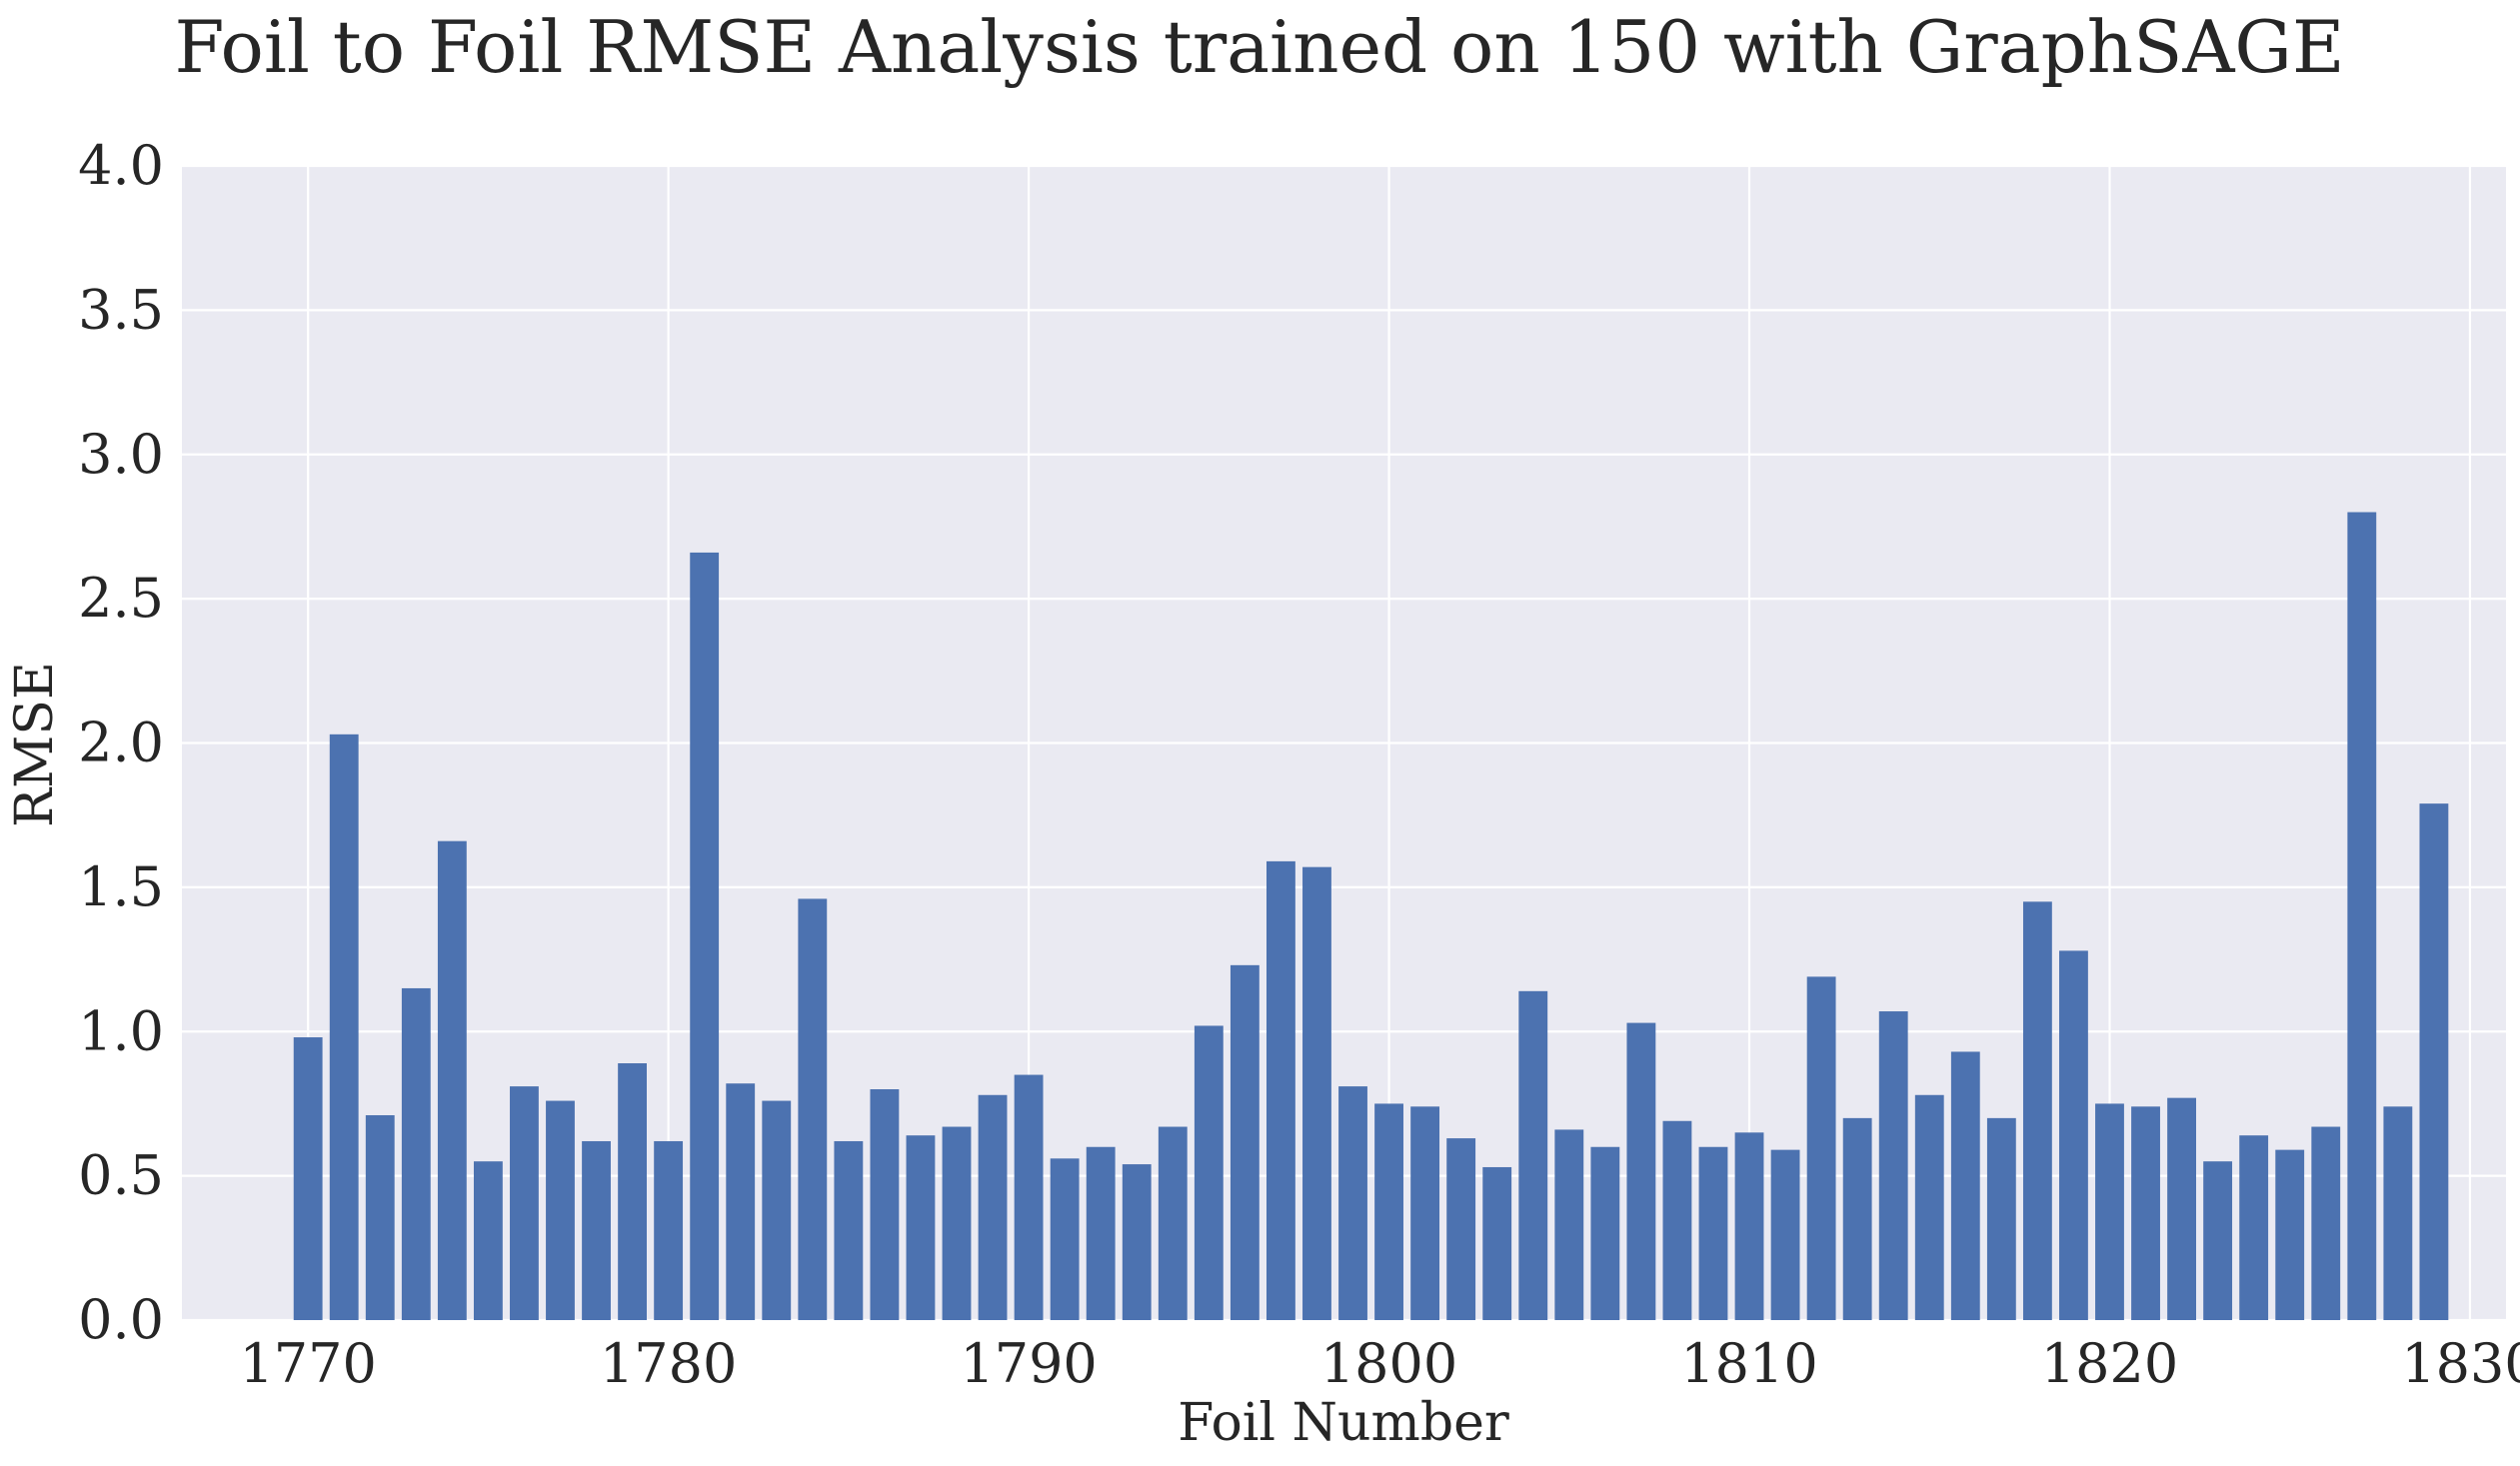 This screenshot has width=2520, height=1466. Describe the element at coordinates (121, 1319) in the screenshot. I see `y-tick-label: 0.0` at that location.